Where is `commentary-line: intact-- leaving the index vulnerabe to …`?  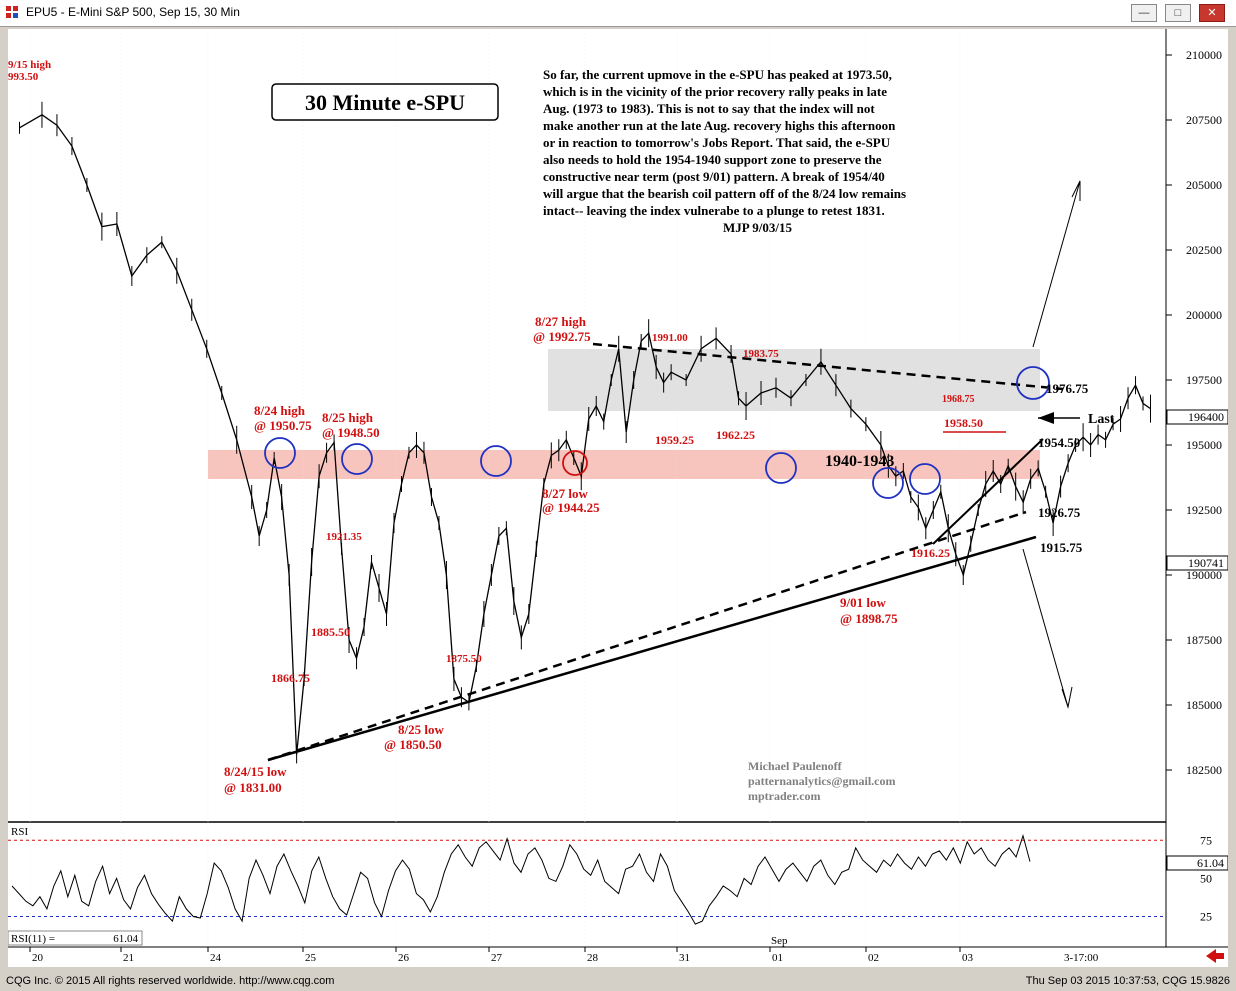 commentary-line: intact-- leaving the index vulnerabe to … is located at coordinates (714, 210).